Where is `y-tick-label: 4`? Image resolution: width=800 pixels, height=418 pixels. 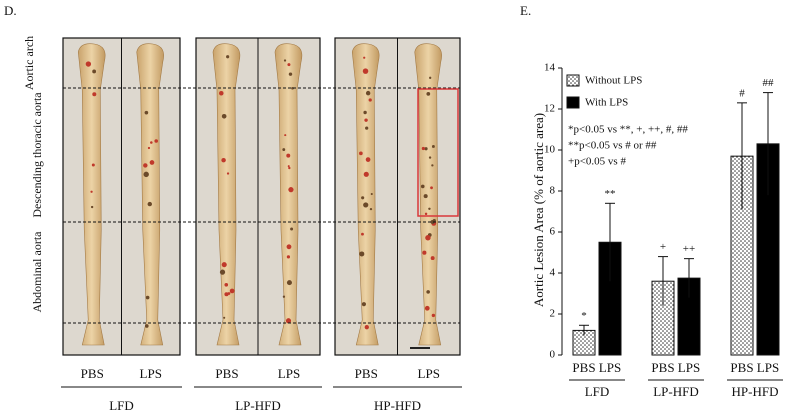
y-tick-label: 4 is located at coordinates (553, 273).